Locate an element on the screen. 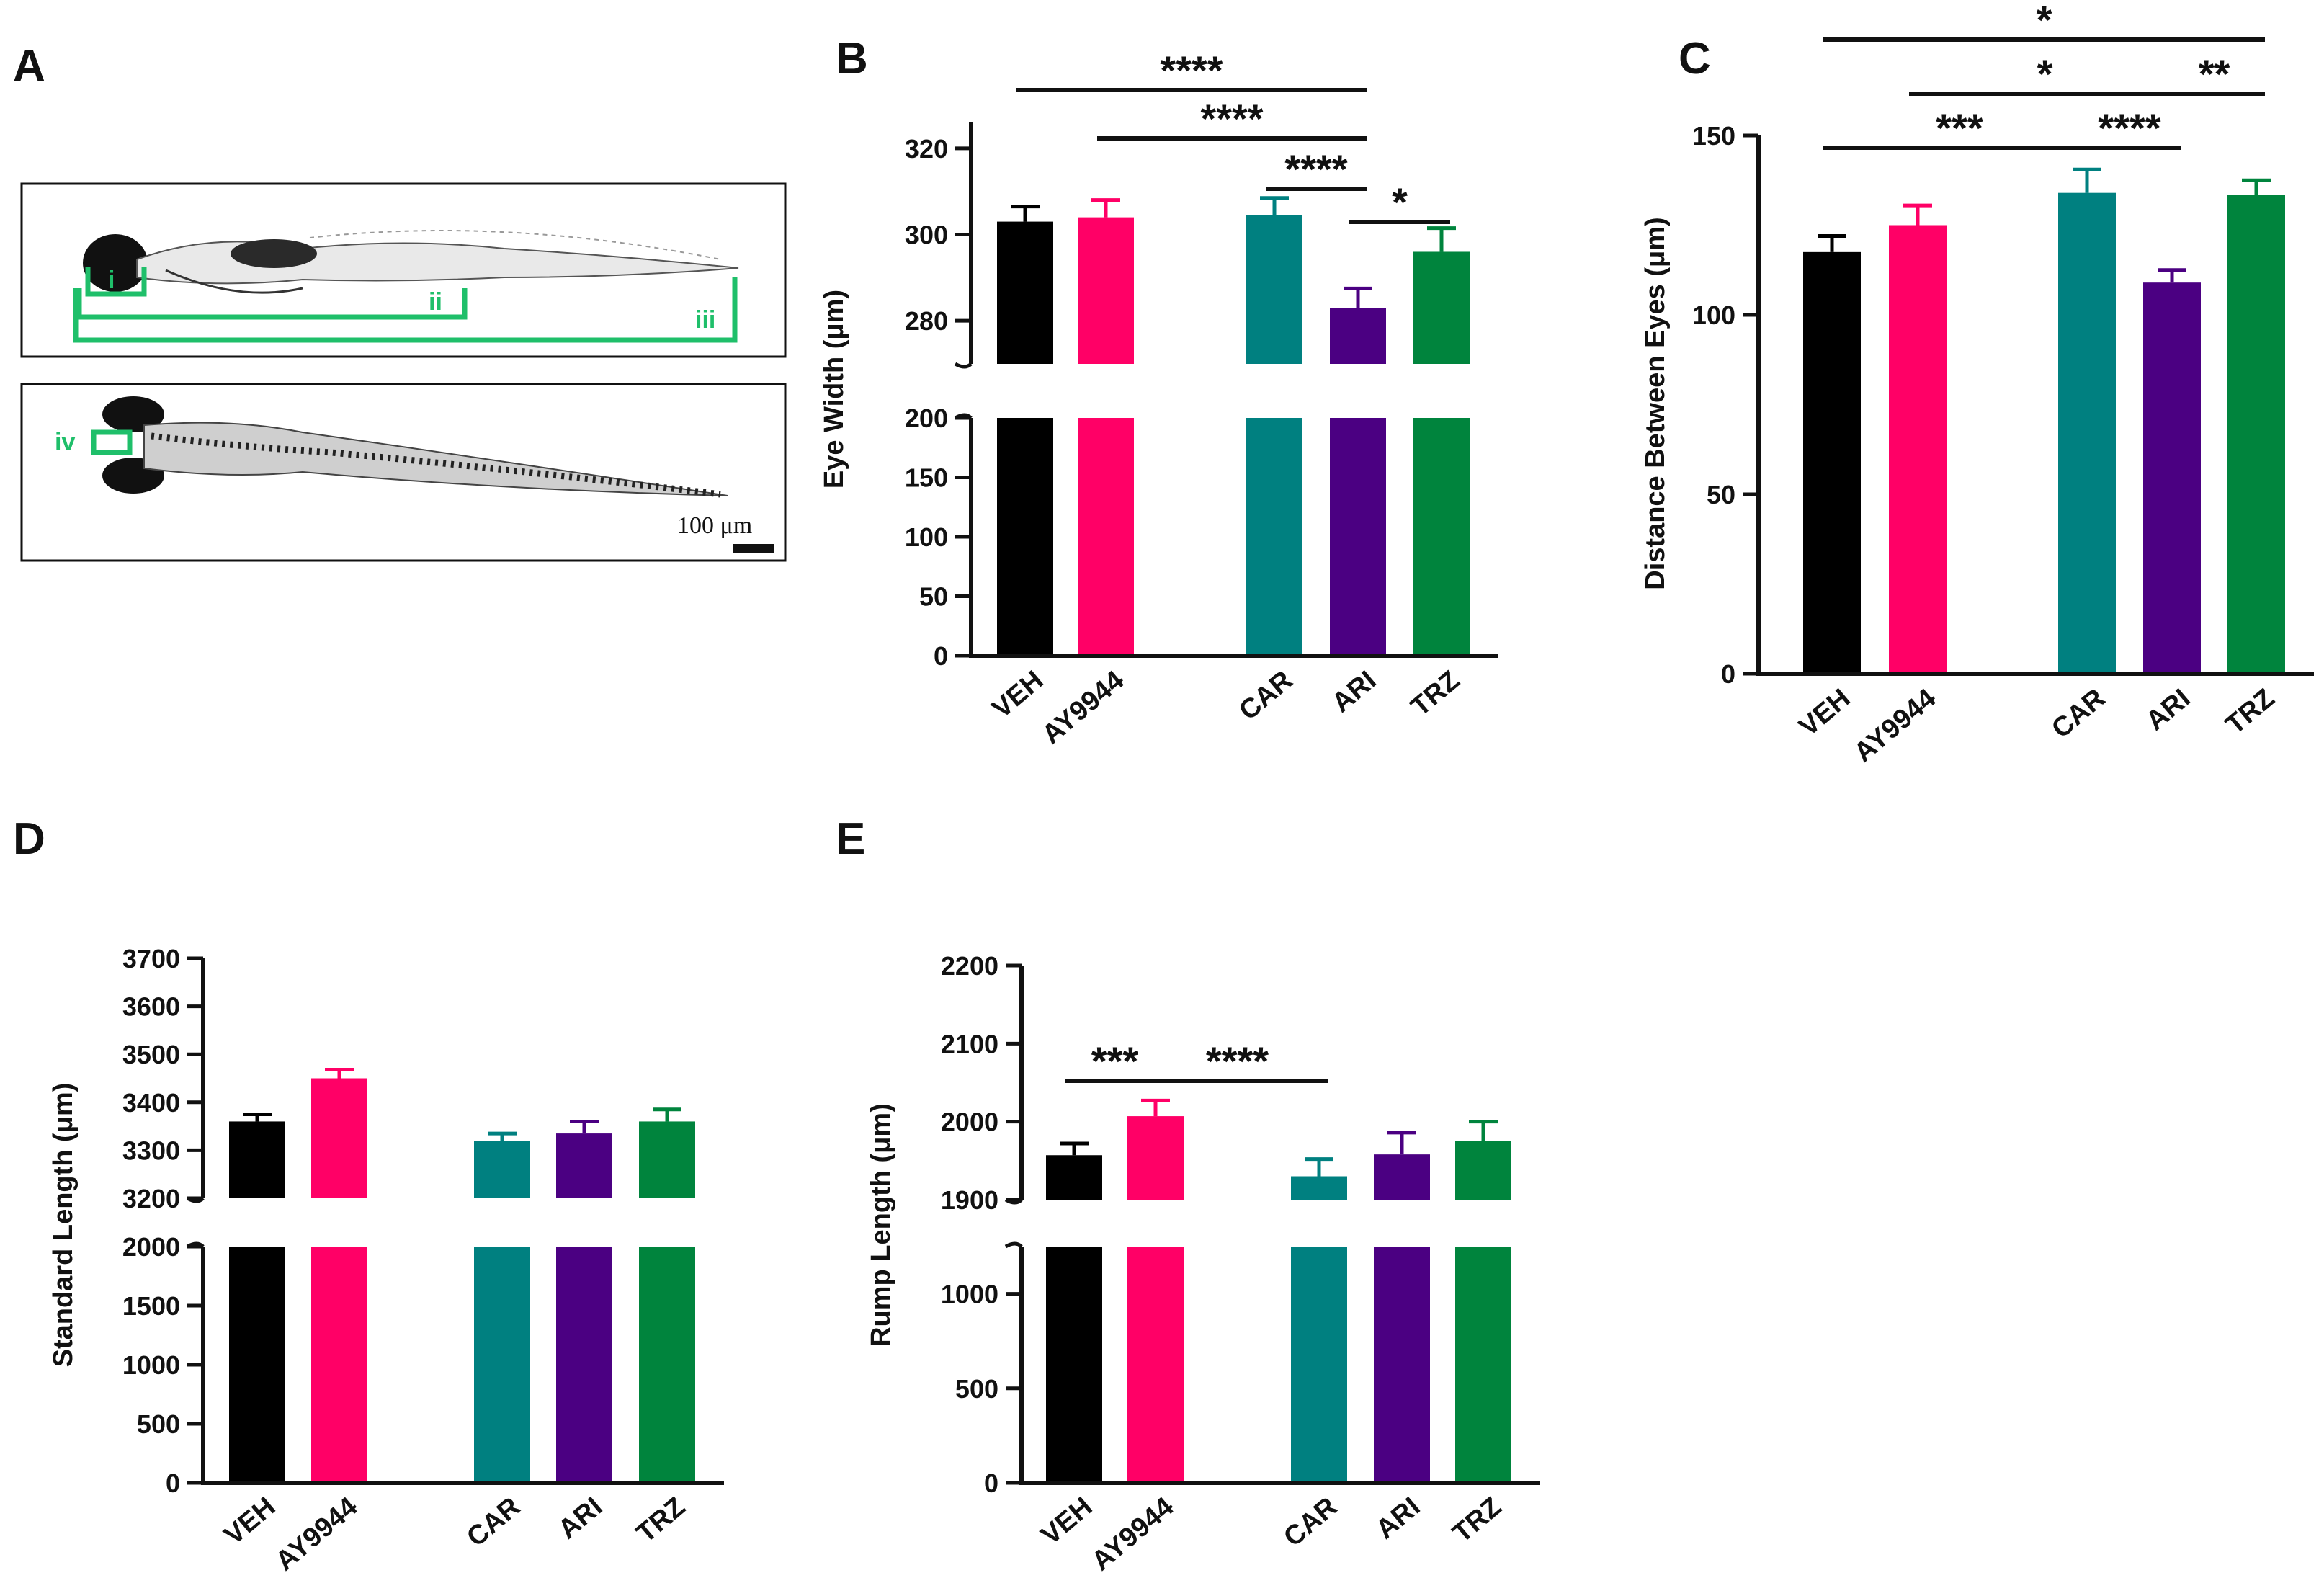  y-tick-label-d: 2000 is located at coordinates (151, 1247).